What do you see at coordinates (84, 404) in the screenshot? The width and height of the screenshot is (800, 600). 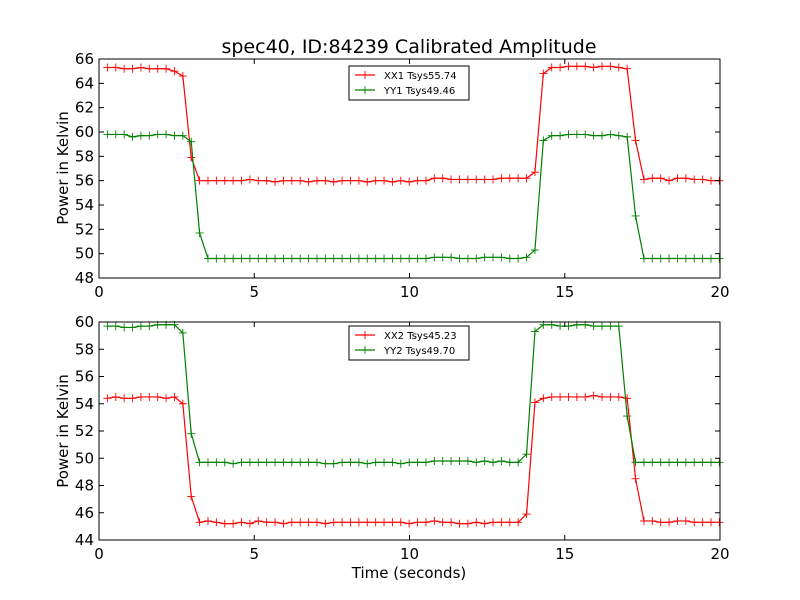 I see `y-tick-label: 54` at bounding box center [84, 404].